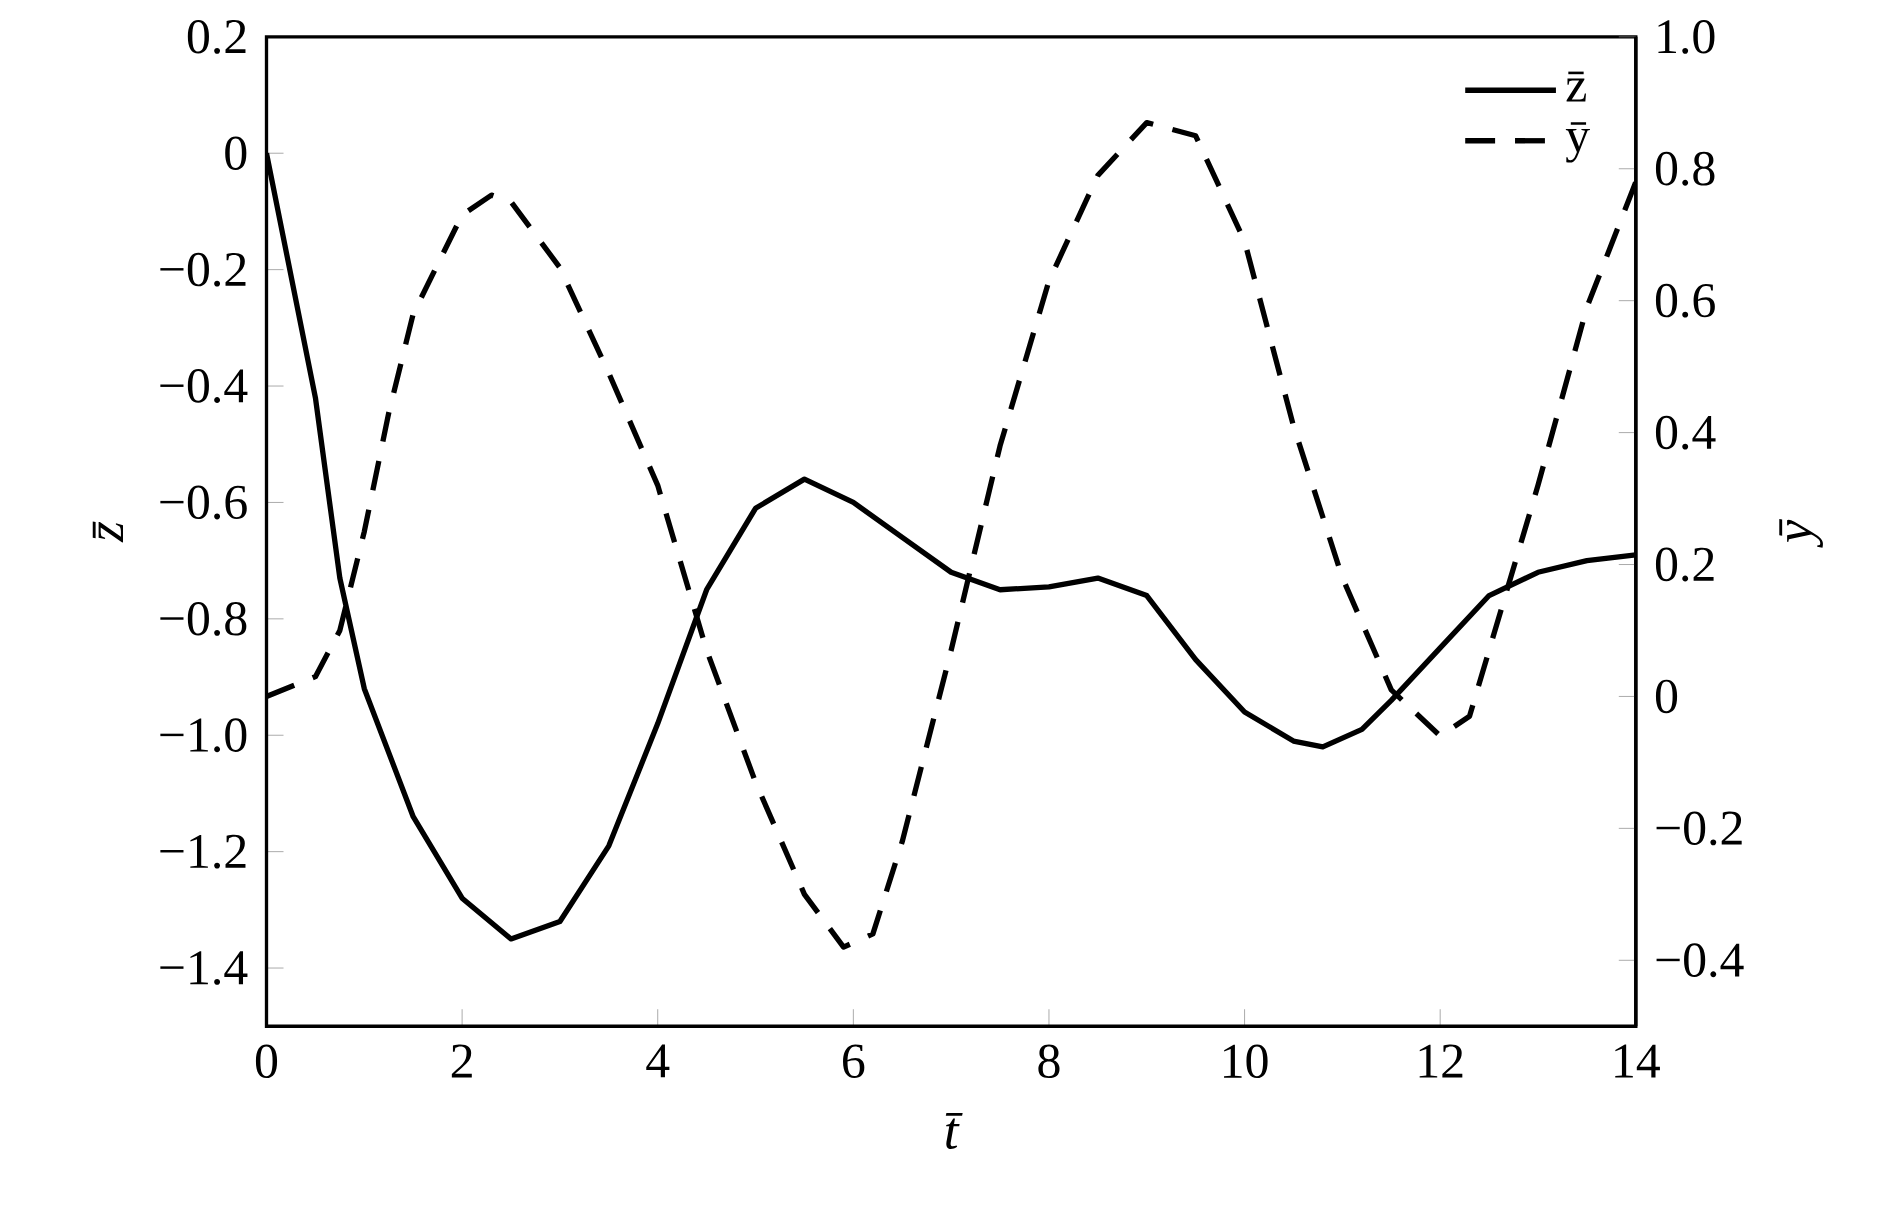 This screenshot has height=1220, width=1890. Describe the element at coordinates (204, 968) in the screenshot. I see `y-tick-label: −1.4` at that location.